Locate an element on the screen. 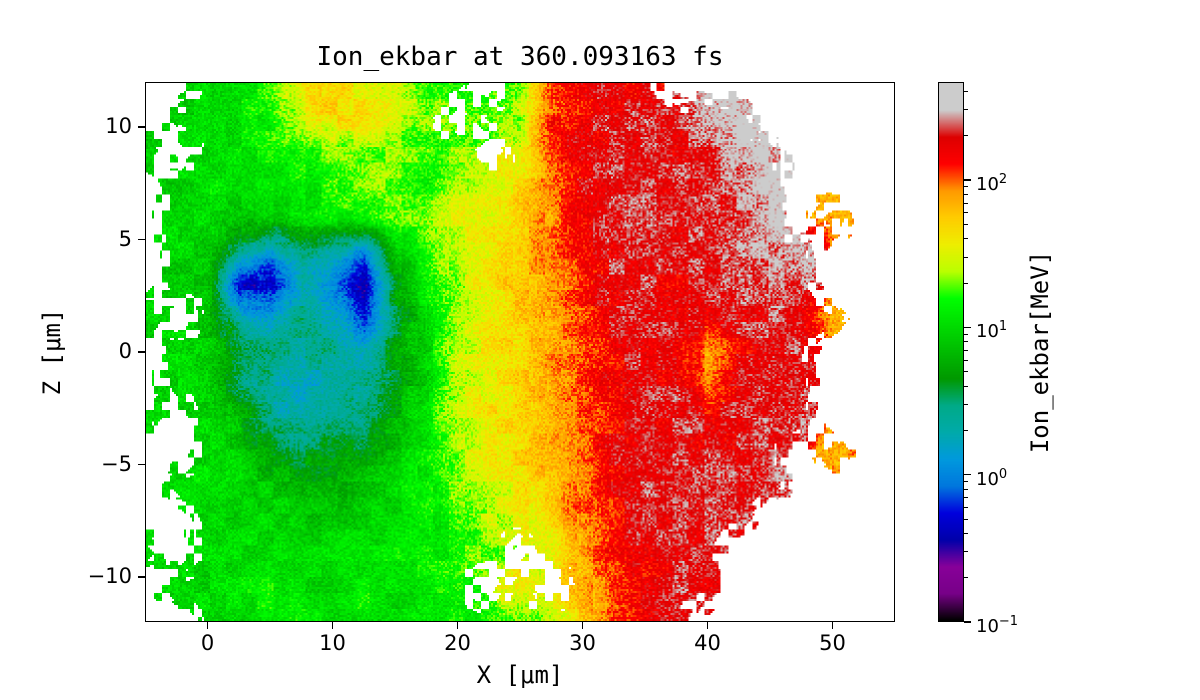  x-tick-label: 50 is located at coordinates (832, 643).